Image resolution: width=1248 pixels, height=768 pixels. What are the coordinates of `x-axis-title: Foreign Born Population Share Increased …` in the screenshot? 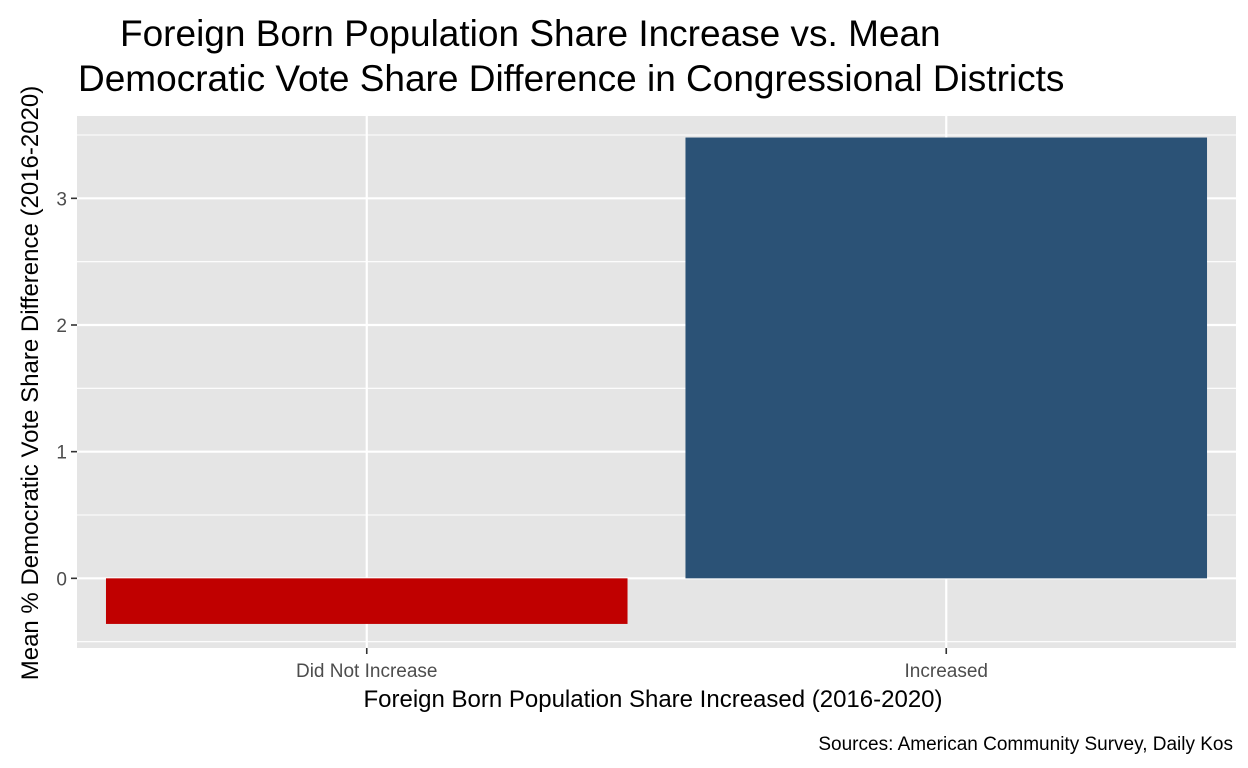 It's located at (652, 699).